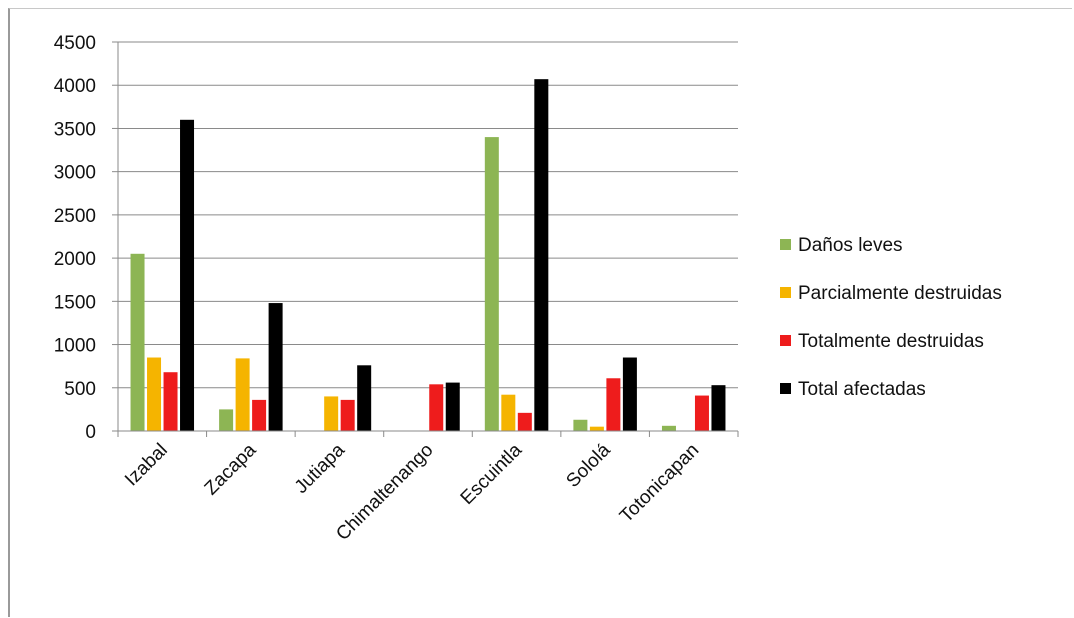  Describe the element at coordinates (86, 238) in the screenshot. I see `y-axis: 0 500 1000 1500 2000 2500 3000 3500 4000 4500` at that location.